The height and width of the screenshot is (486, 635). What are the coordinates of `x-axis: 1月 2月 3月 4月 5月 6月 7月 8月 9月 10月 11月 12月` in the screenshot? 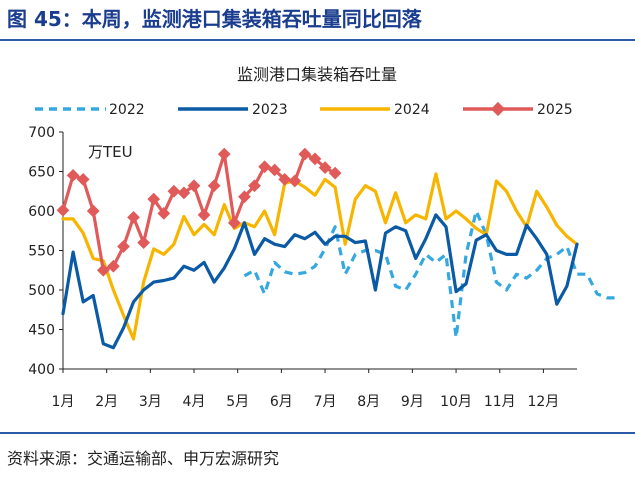 It's located at (314, 389).